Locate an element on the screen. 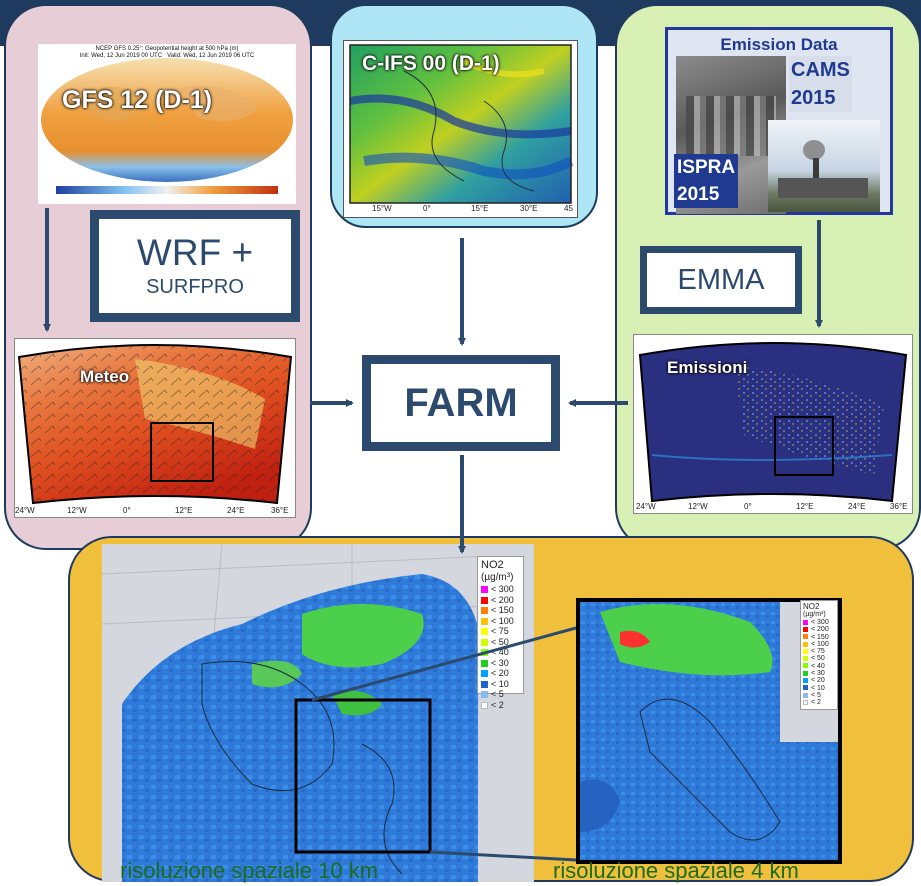  emissioni-tick: 24°W is located at coordinates (646, 506).